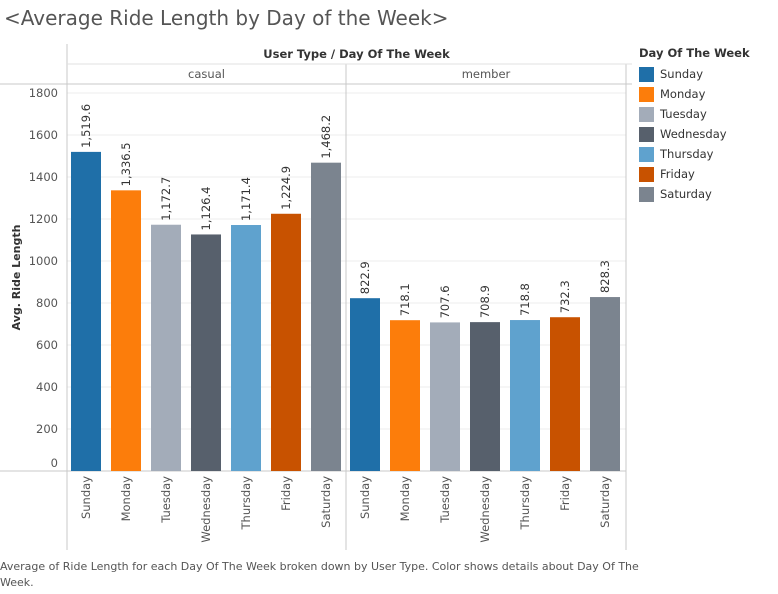  What do you see at coordinates (686, 194) in the screenshot?
I see `legend-label: Saturday` at bounding box center [686, 194].